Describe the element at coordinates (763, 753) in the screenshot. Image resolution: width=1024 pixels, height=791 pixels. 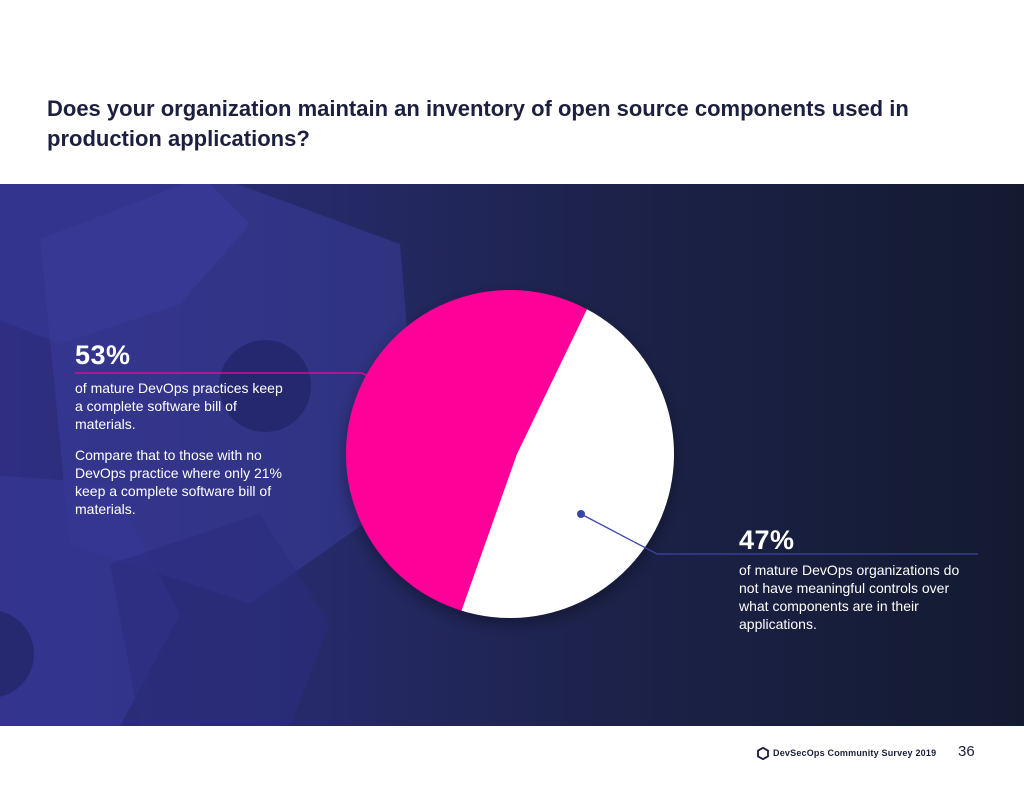
I see `hexagon-logo-icon` at that location.